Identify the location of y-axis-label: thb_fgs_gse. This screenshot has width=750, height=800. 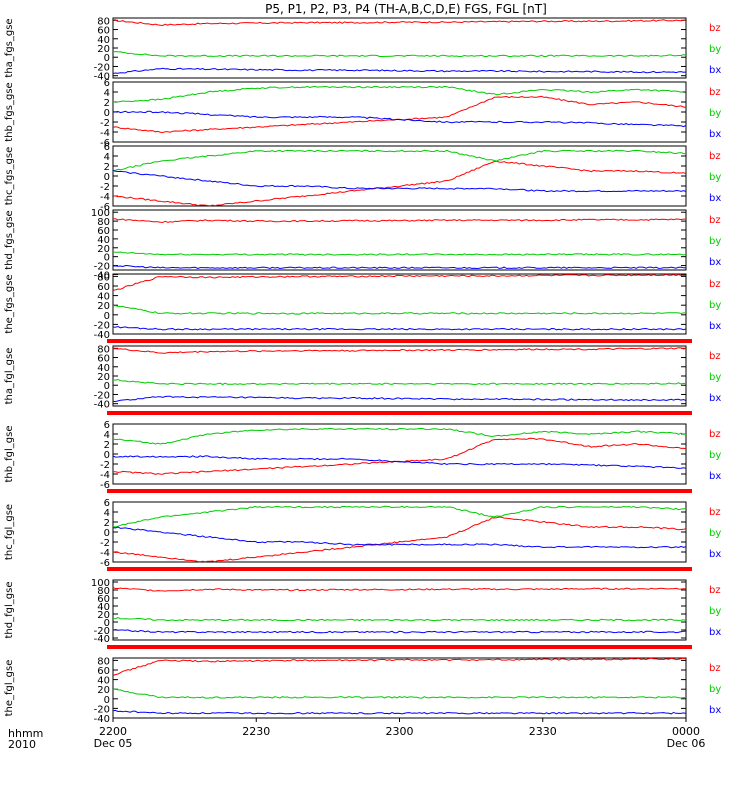
(9, 111).